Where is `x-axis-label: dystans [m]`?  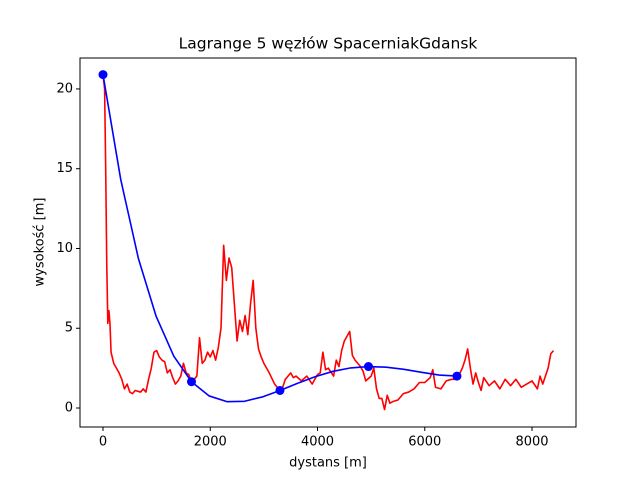
x-axis-label: dystans [m] is located at coordinates (328, 463).